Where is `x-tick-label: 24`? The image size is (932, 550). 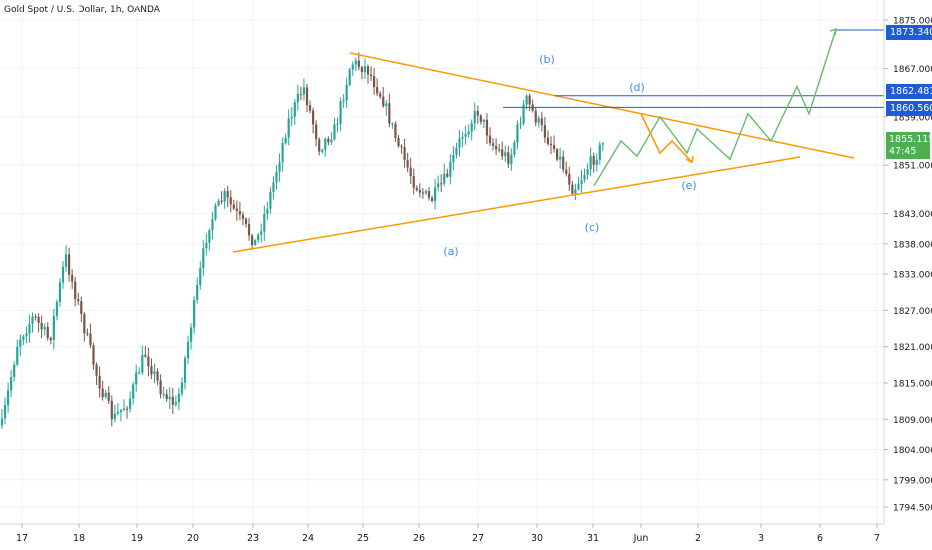
x-tick-label: 24 is located at coordinates (308, 538).